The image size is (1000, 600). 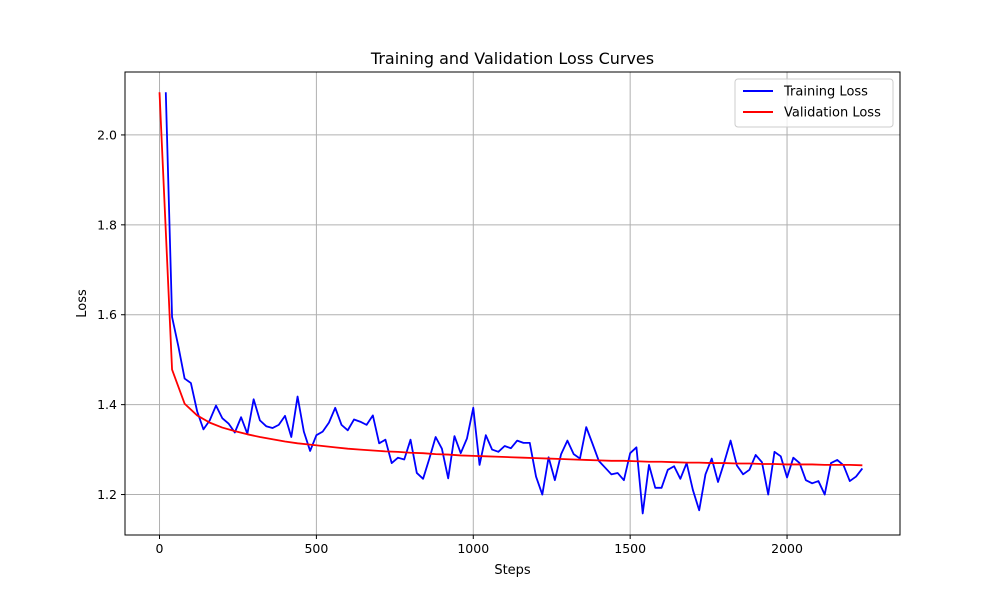 What do you see at coordinates (512, 58) in the screenshot?
I see `chart-title: Training and Validation Loss Curves` at bounding box center [512, 58].